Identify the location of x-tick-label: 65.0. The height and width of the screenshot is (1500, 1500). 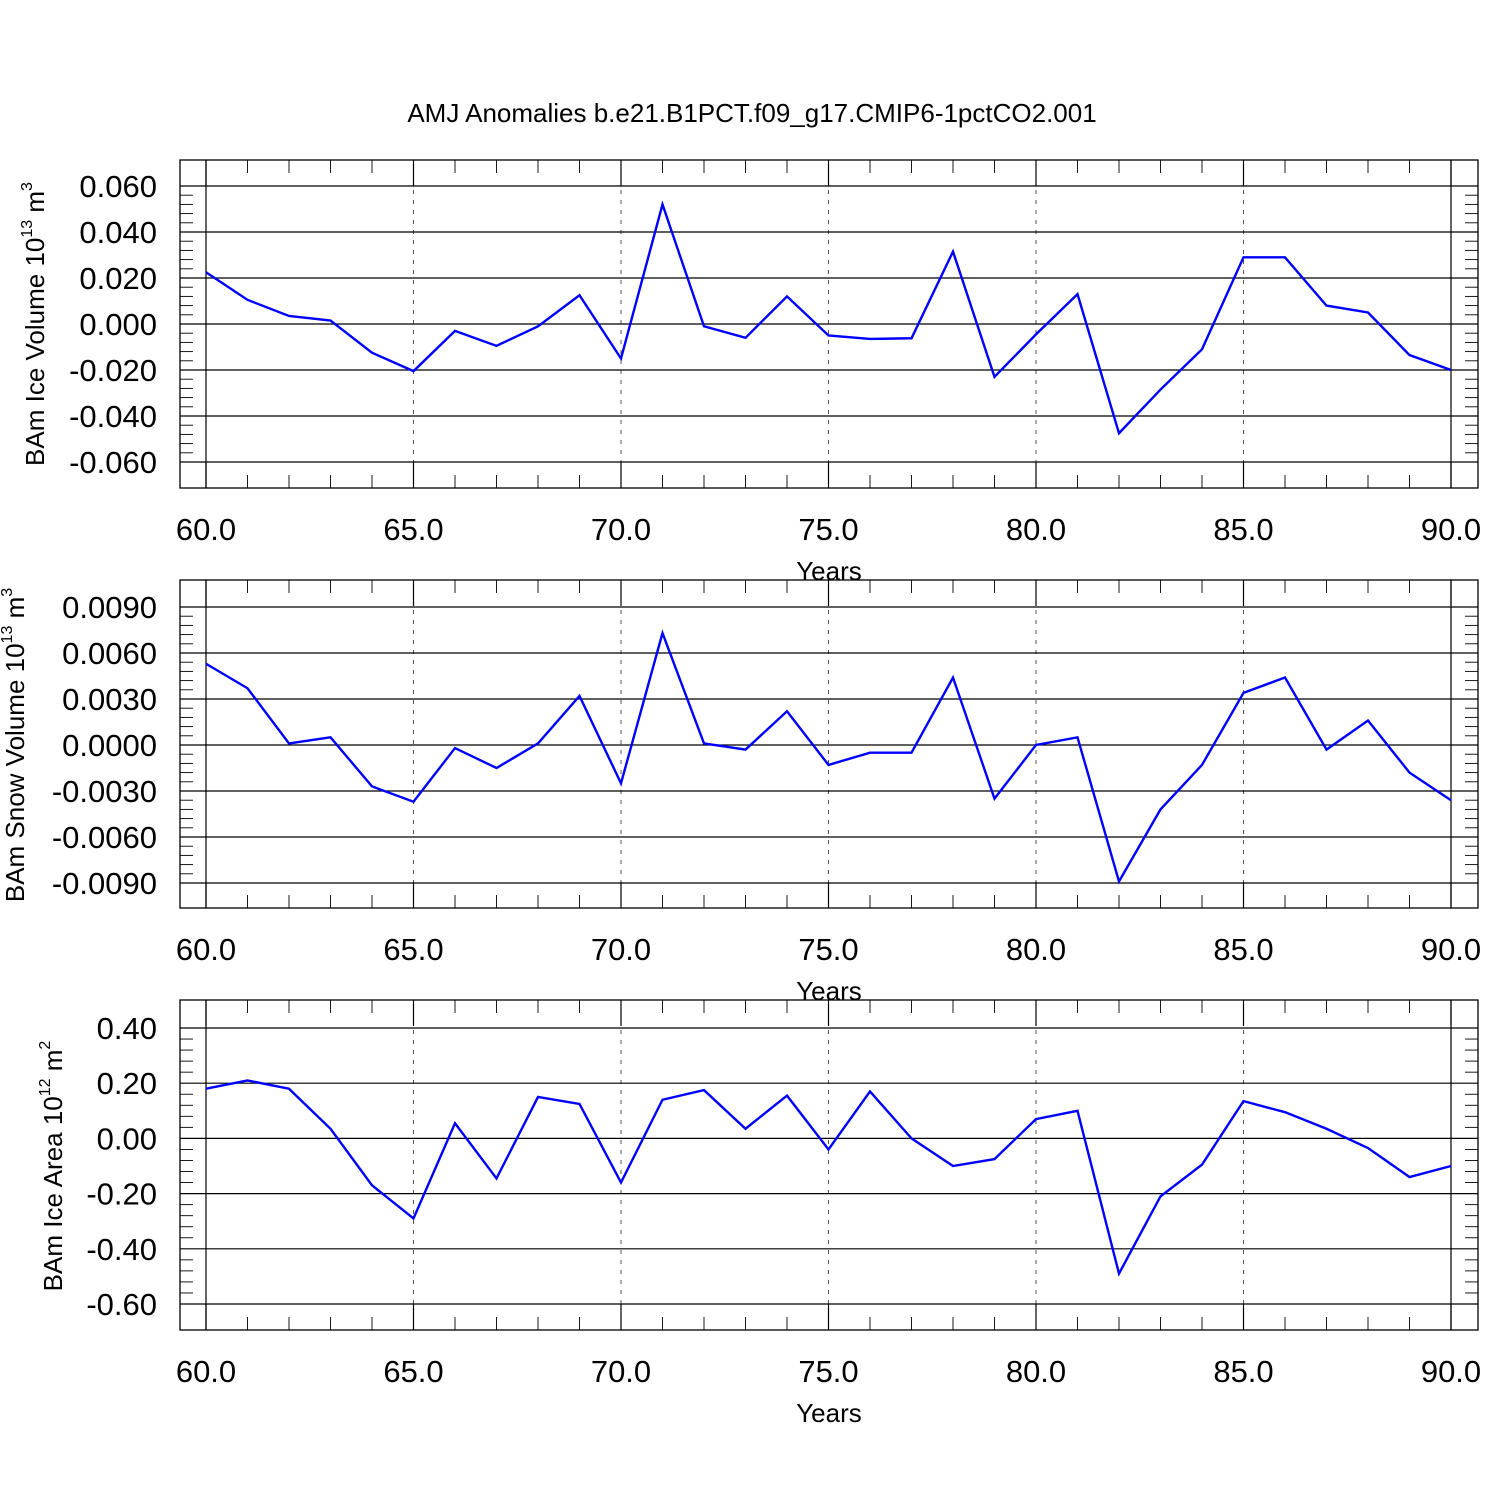
(413, 1371).